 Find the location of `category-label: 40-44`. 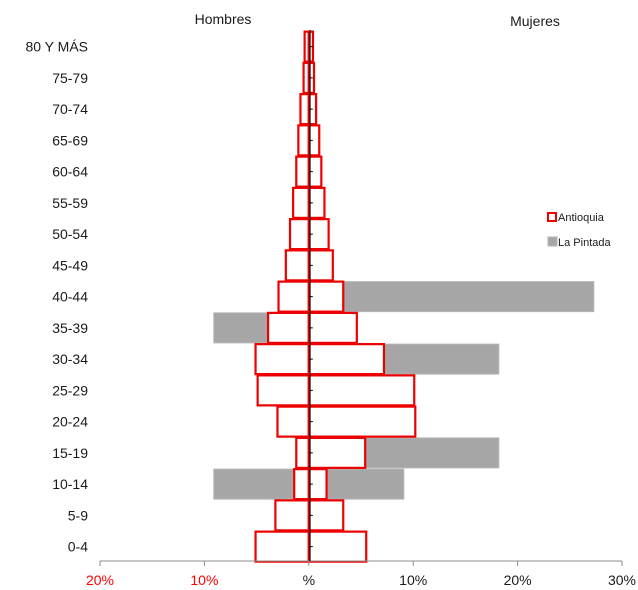

category-label: 40-44 is located at coordinates (70, 297).